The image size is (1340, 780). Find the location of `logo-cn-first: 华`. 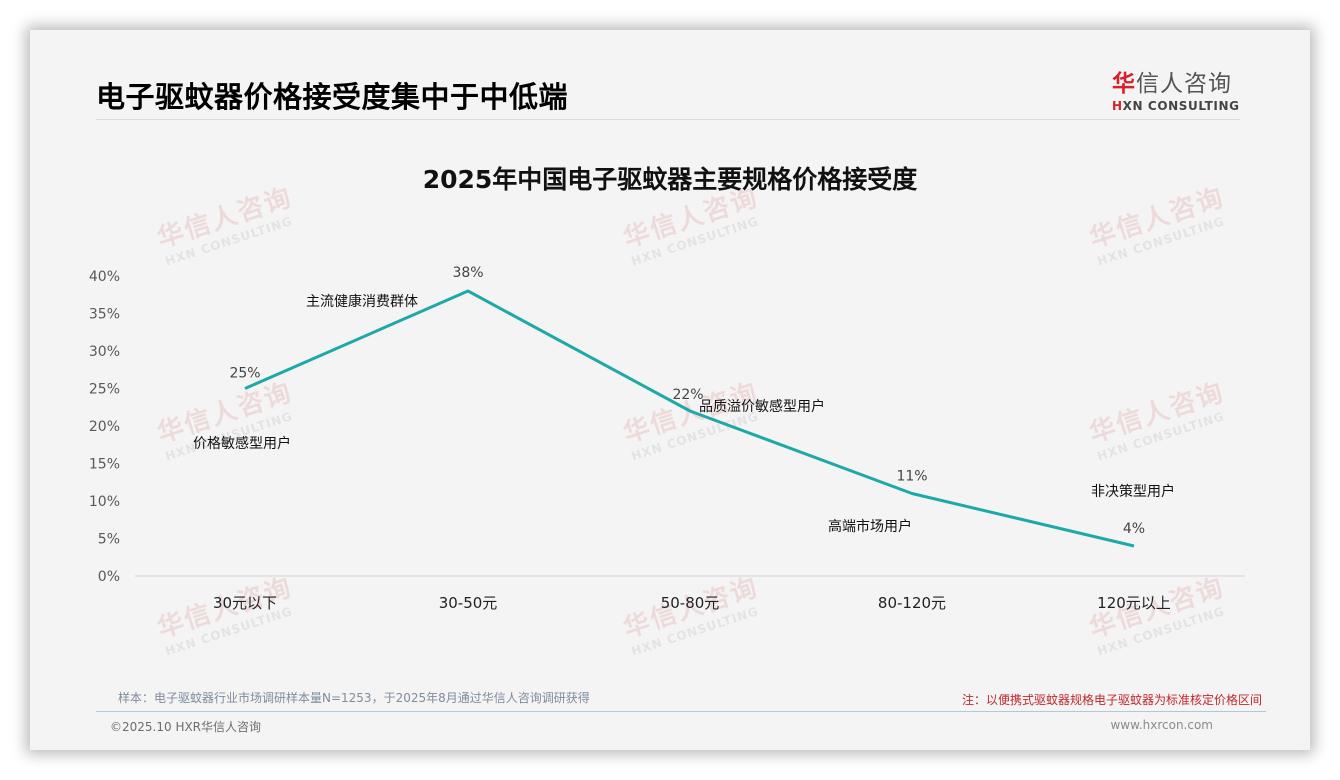

logo-cn-first: 华 is located at coordinates (1124, 84).